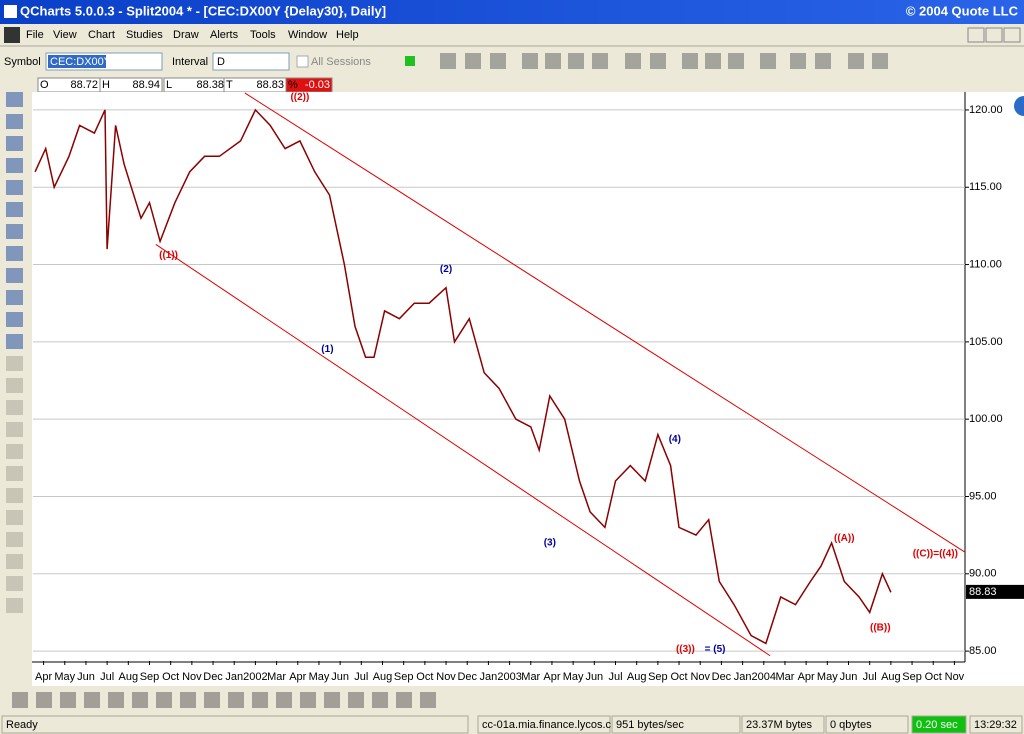 This screenshot has height=734, width=1024. I want to click on wave-label: = (5), so click(715, 649).